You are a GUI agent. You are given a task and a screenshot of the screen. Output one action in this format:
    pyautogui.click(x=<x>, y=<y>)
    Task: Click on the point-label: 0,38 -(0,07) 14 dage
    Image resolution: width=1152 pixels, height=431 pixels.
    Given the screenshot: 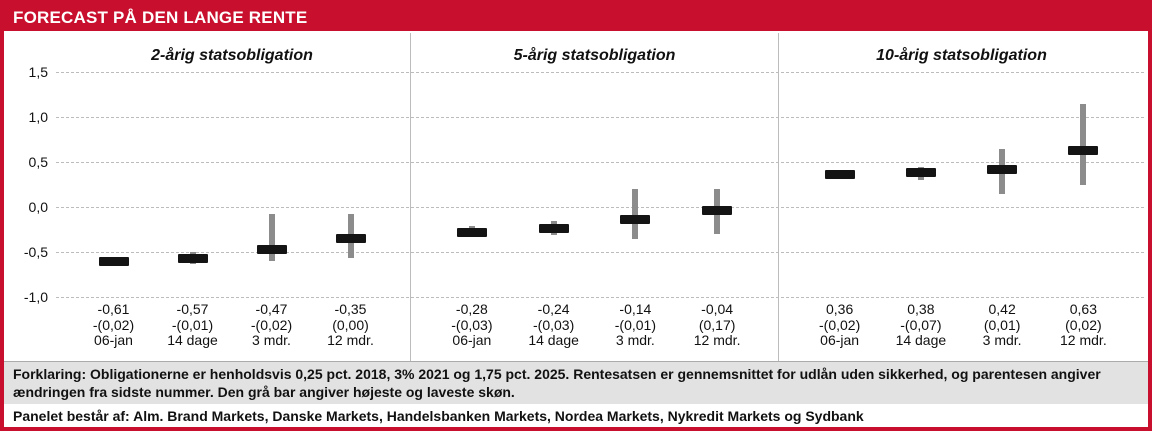 What is the action you would take?
    pyautogui.click(x=921, y=324)
    